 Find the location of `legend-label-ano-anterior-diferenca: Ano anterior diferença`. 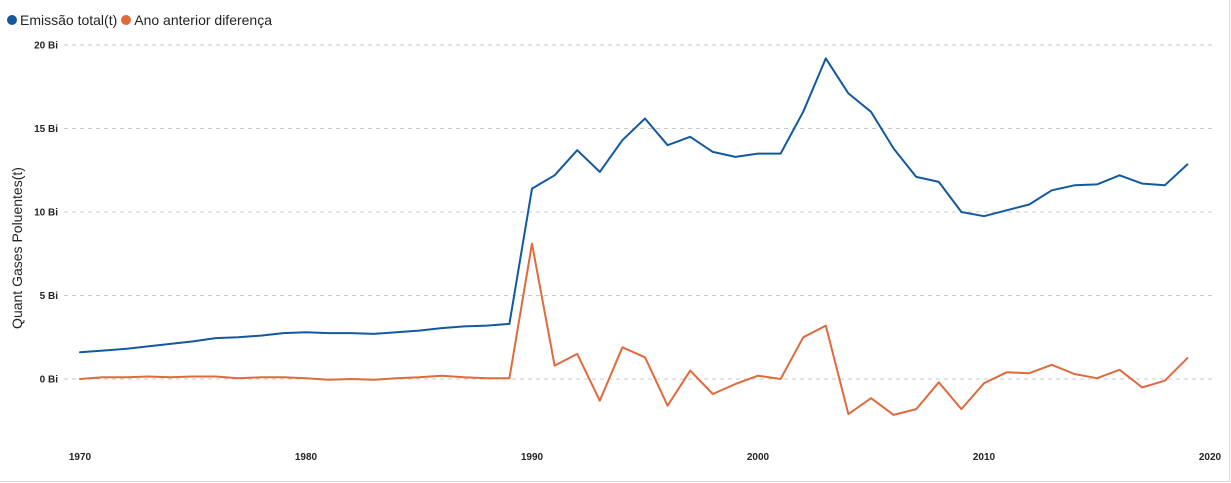

legend-label-ano-anterior-diferenca: Ano anterior diferença is located at coordinates (203, 20).